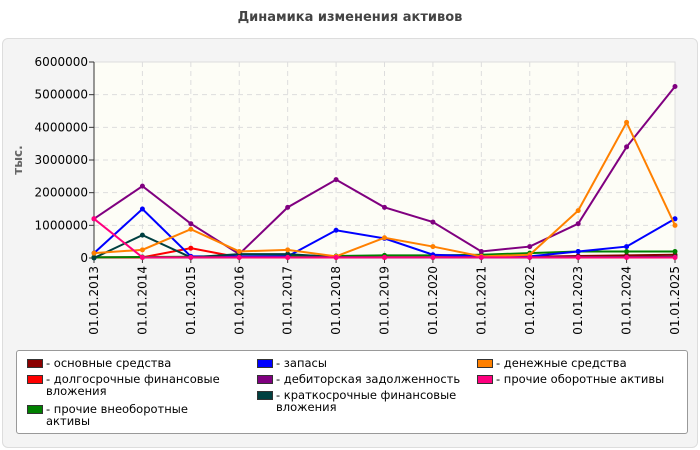  What do you see at coordinates (359, 379) in the screenshot?
I see `legend-item: - дебиторская задолженность` at bounding box center [359, 379].